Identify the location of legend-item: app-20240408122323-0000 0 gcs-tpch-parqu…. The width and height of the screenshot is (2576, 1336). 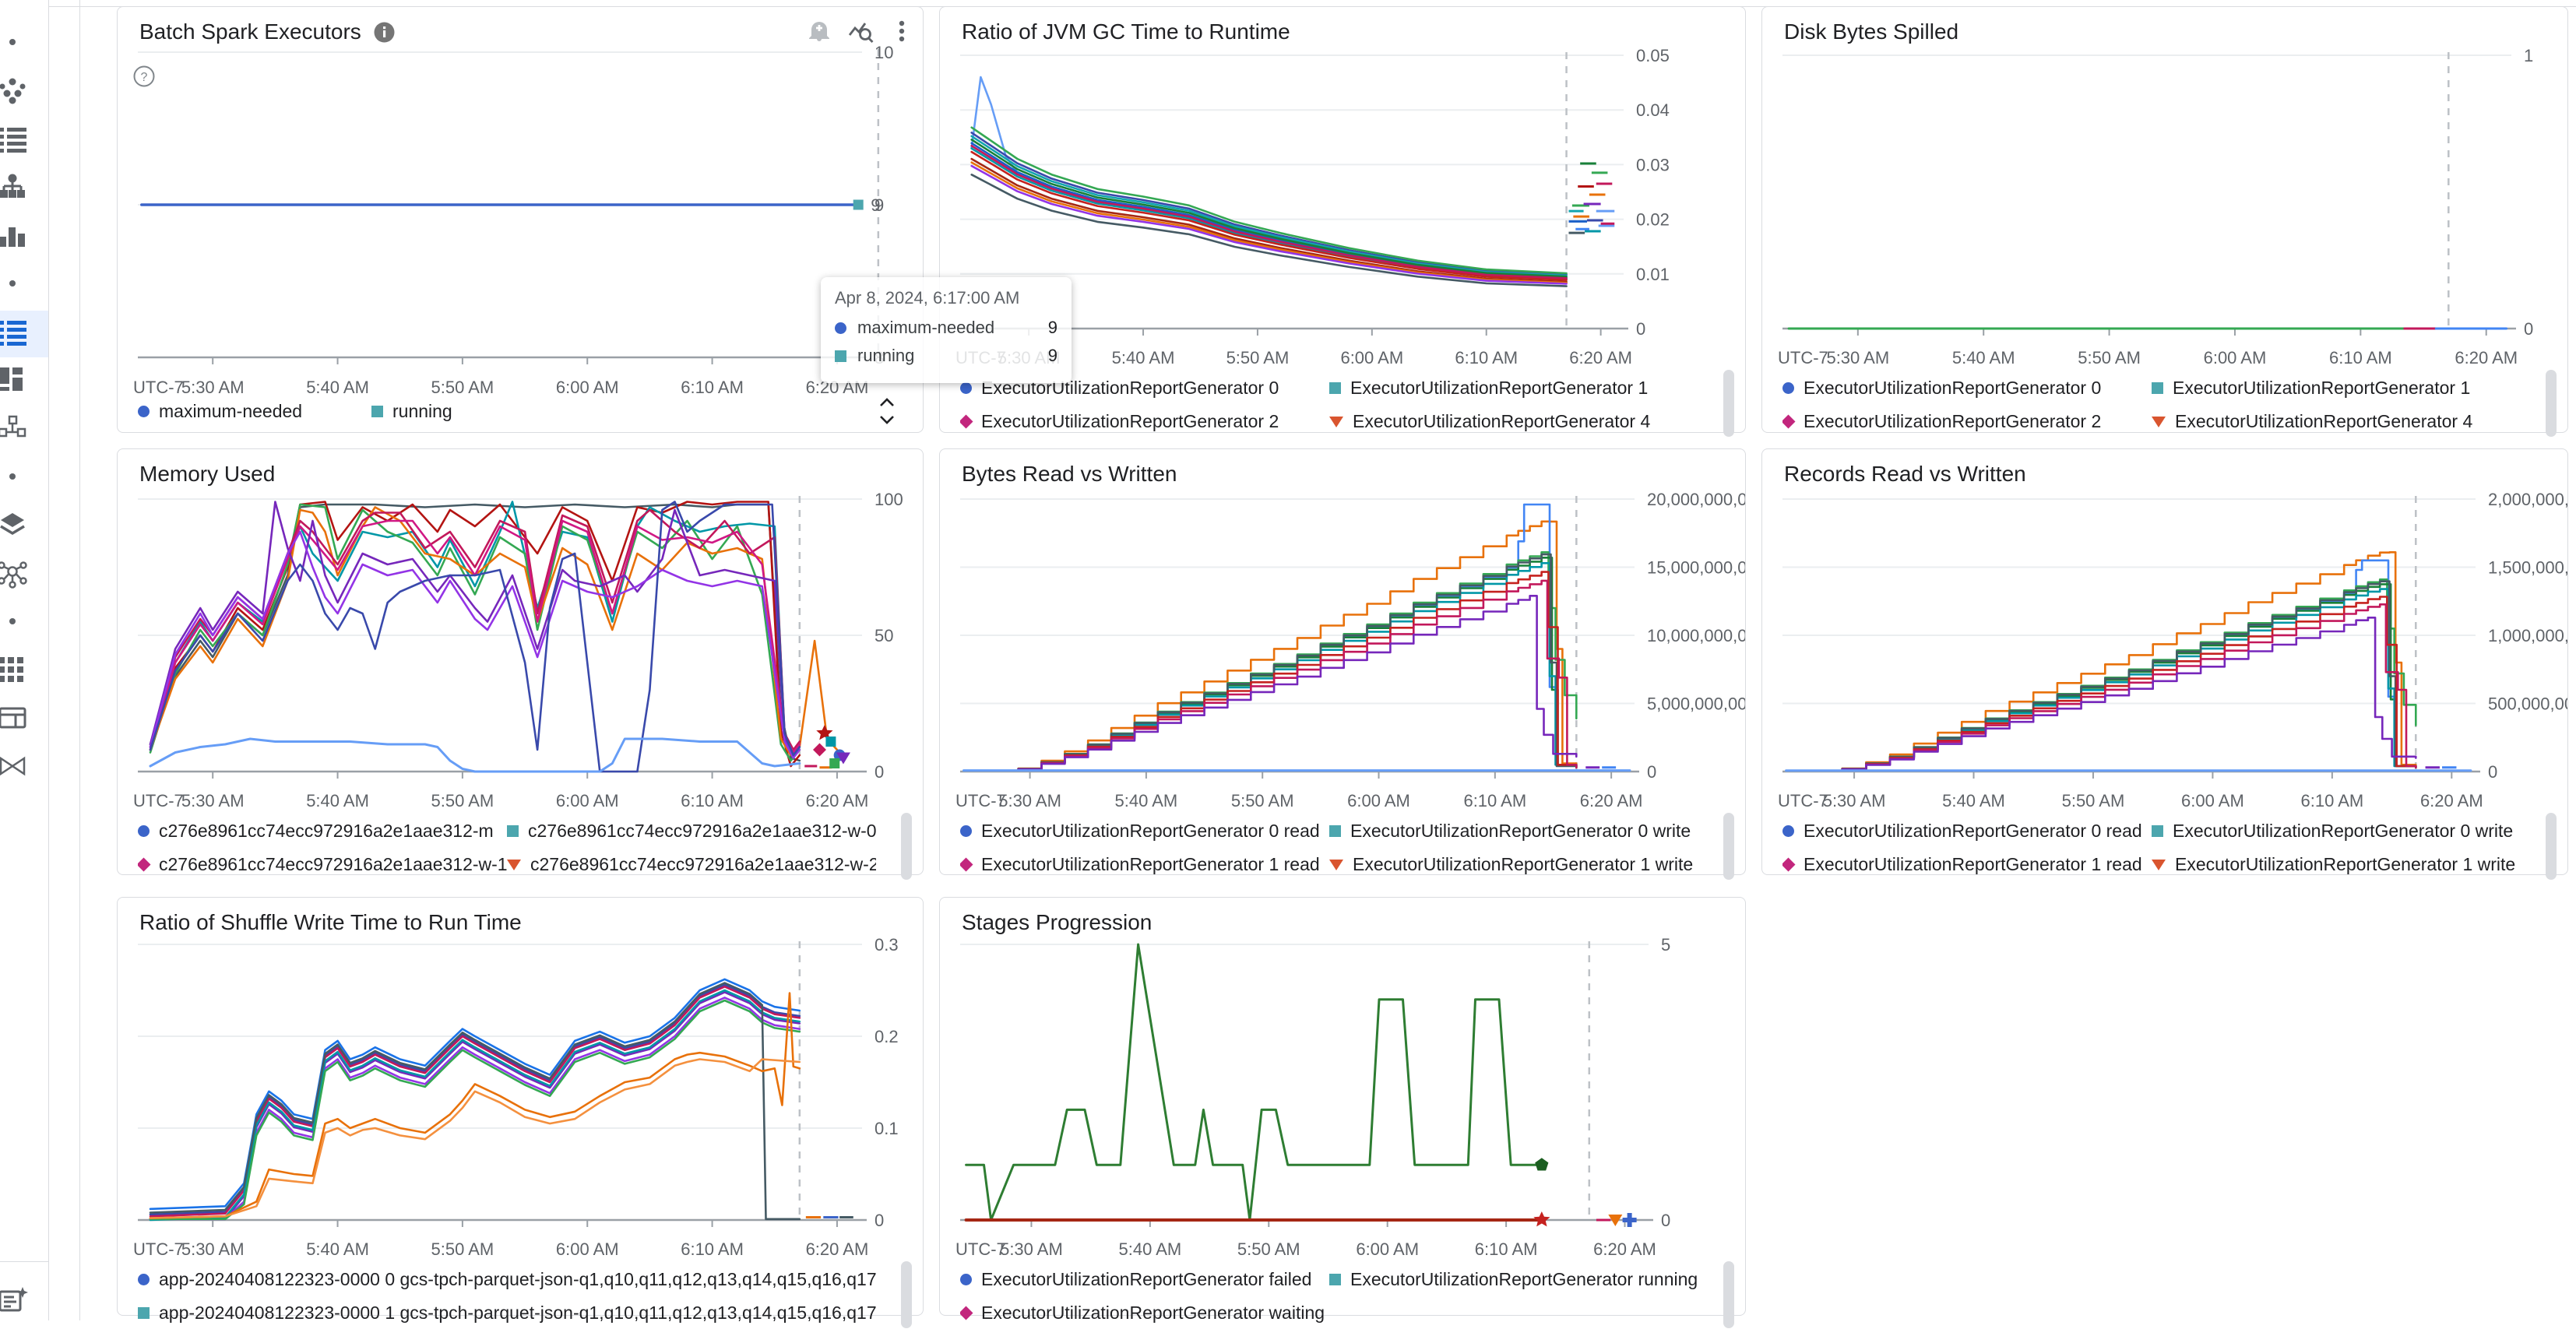
(507, 1279).